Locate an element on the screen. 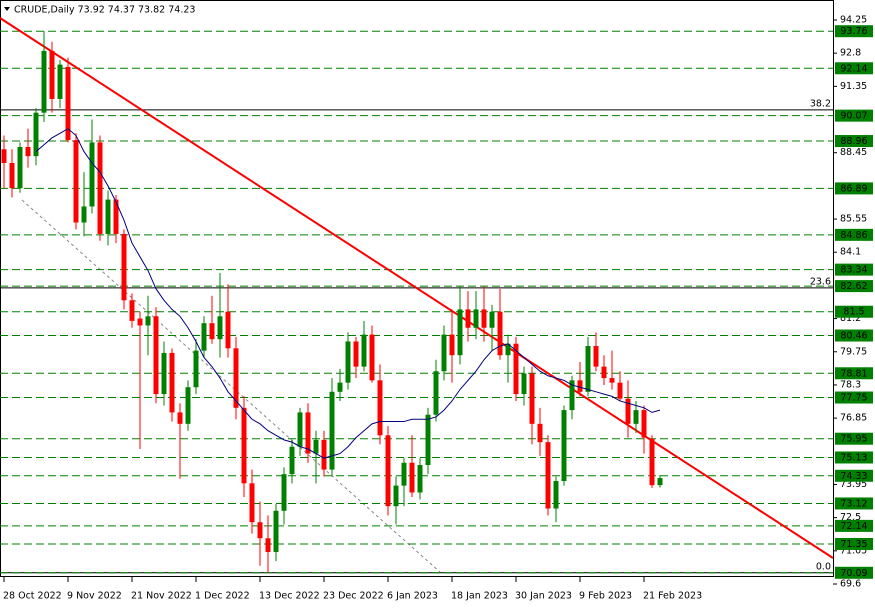  y-tick-label: 71.05 is located at coordinates (853, 550).